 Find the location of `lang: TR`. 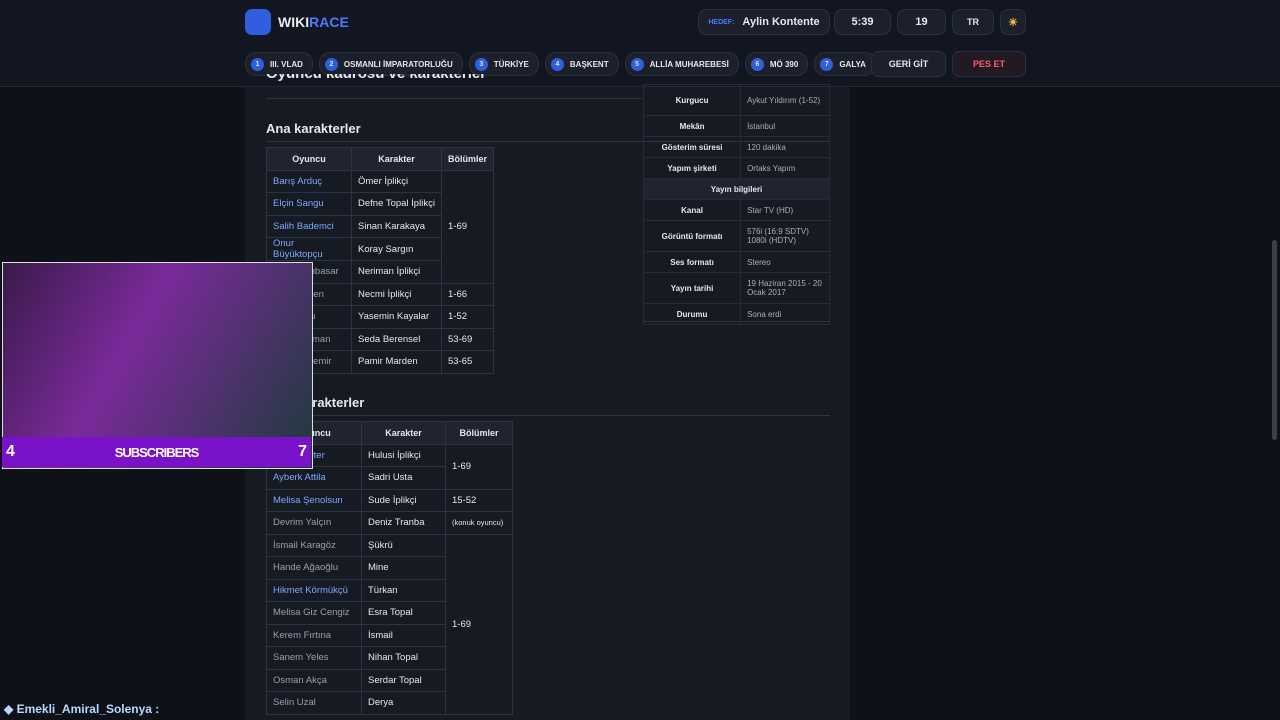

lang: TR is located at coordinates (973, 22).